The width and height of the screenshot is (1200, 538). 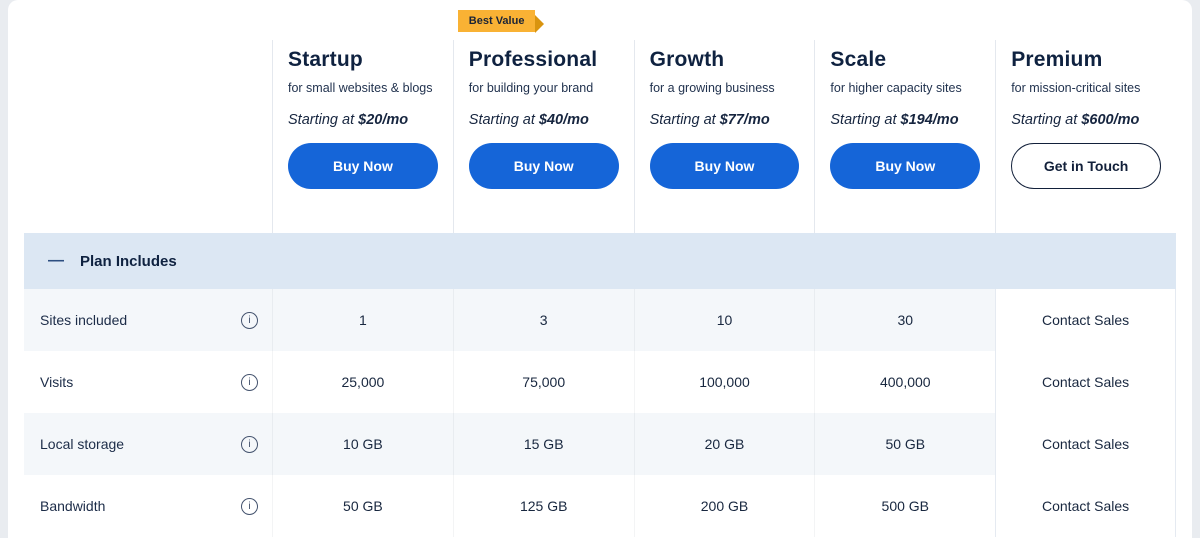 I want to click on label-column-spacer, so click(x=148, y=116).